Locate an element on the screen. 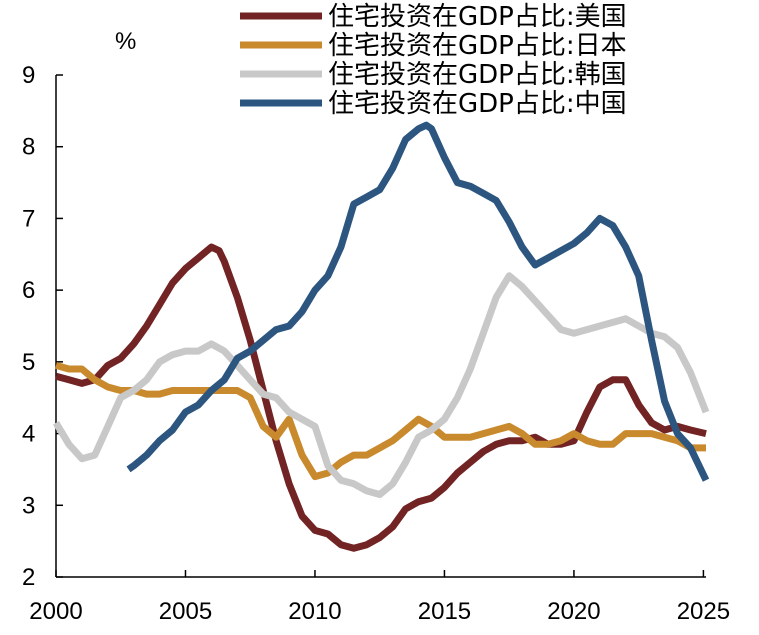 Image resolution: width=759 pixels, height=635 pixels. y-tick-label: 7 is located at coordinates (28, 218).